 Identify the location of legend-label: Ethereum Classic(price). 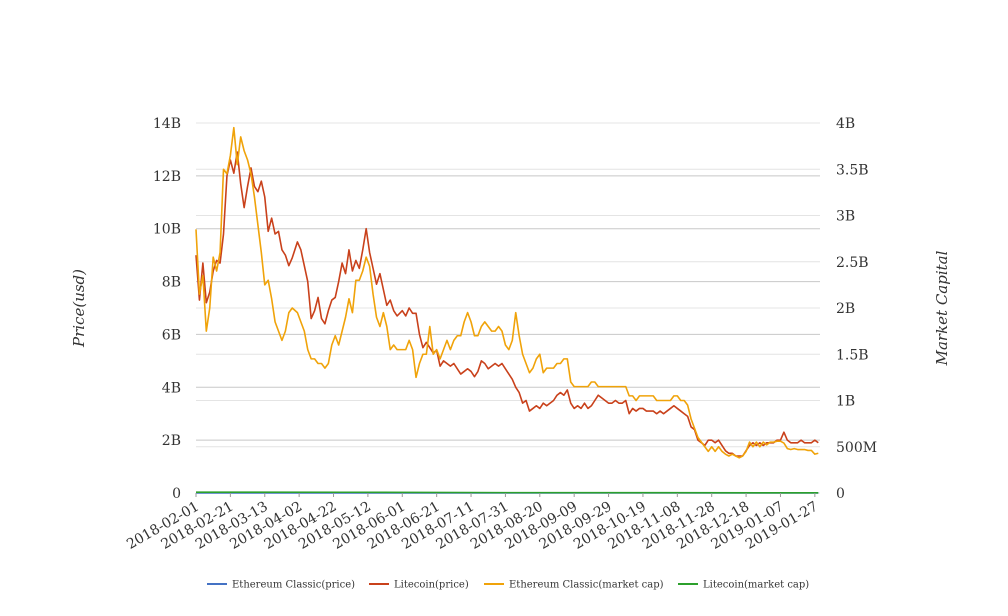
(293, 585).